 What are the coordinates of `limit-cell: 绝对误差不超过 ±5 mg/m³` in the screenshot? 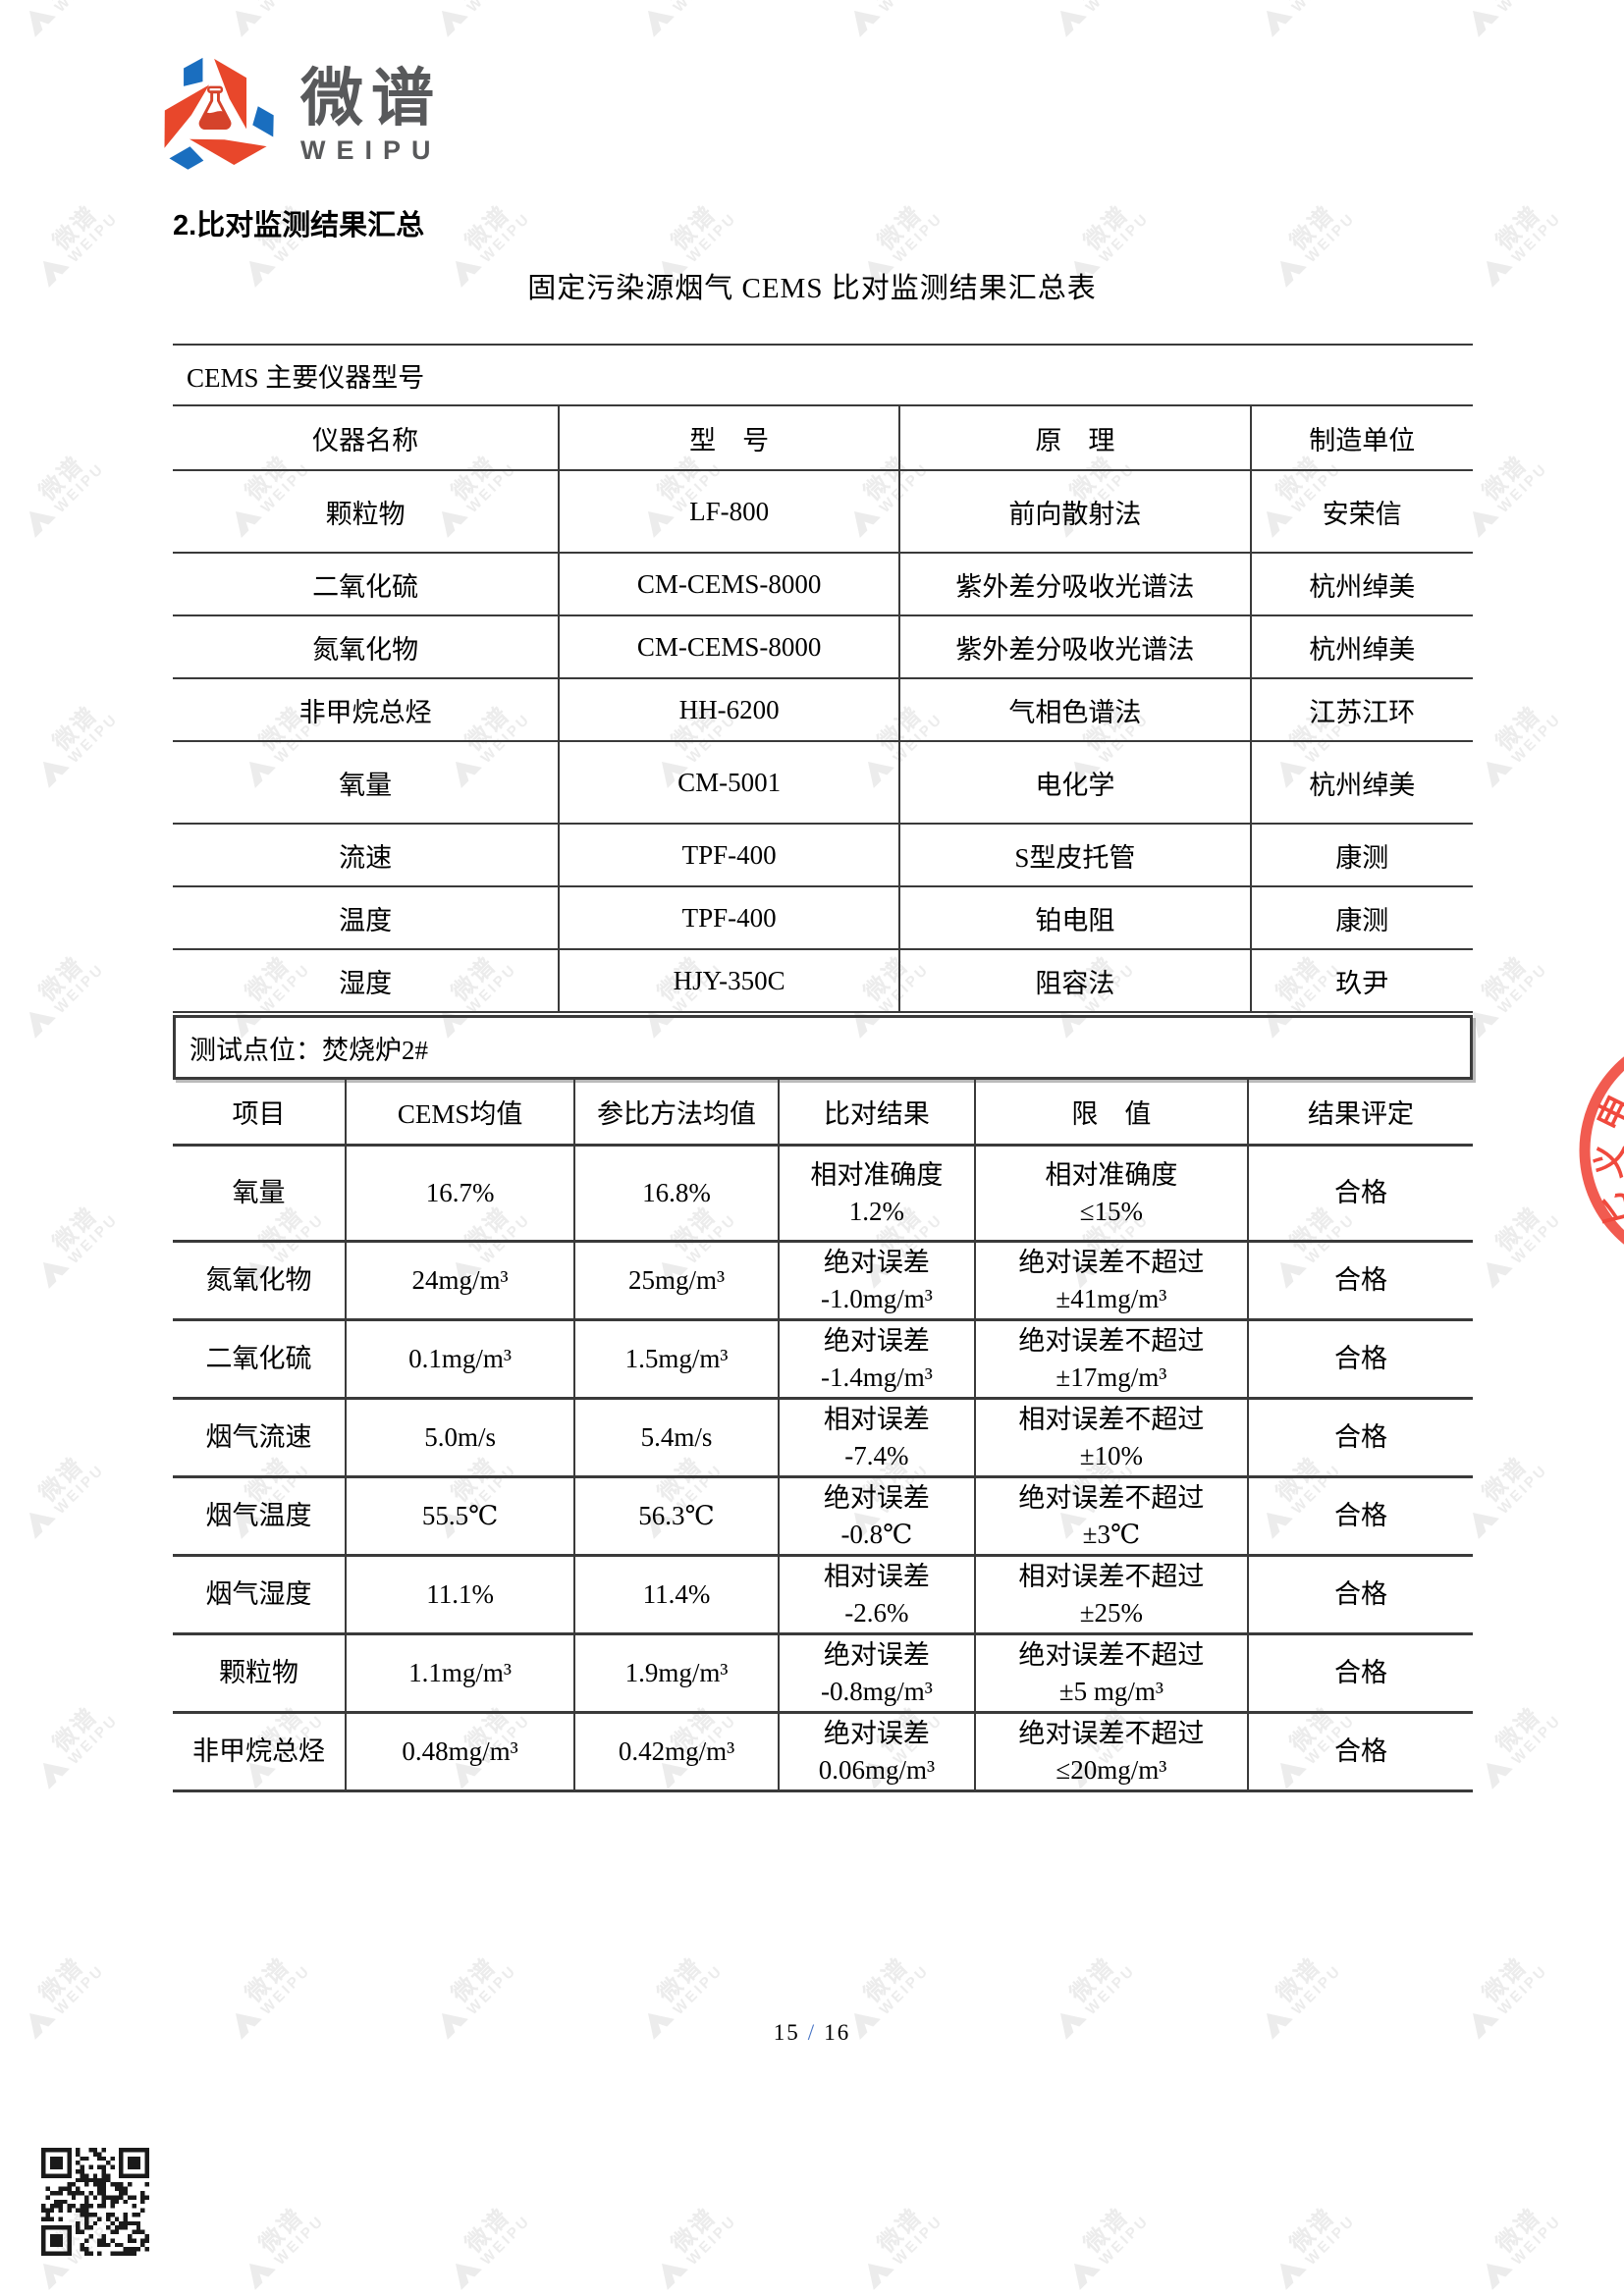 It's located at (1110, 1673).